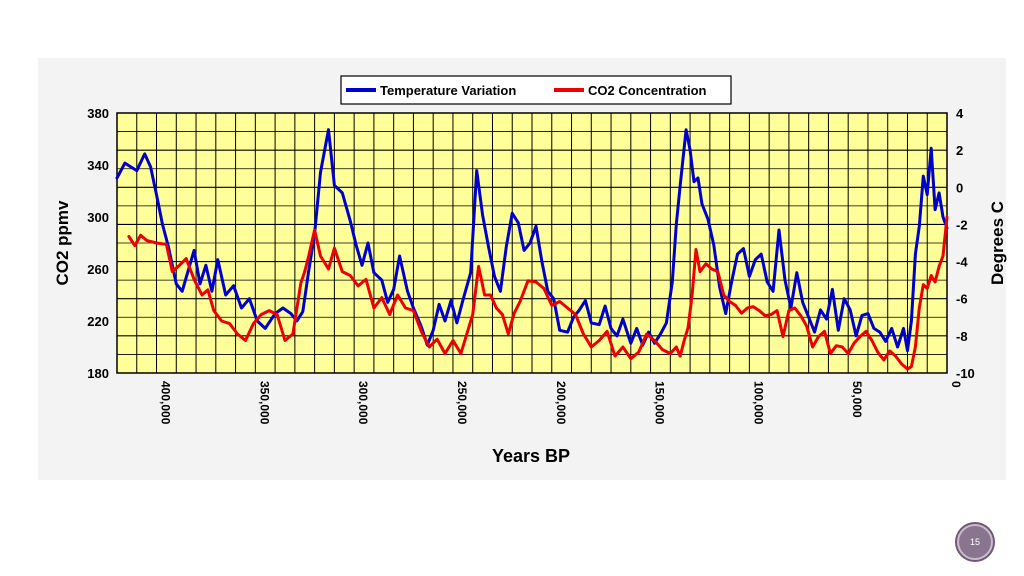 Image resolution: width=1024 pixels, height=576 pixels. I want to click on x-tick-label: 400,000, so click(166, 403).